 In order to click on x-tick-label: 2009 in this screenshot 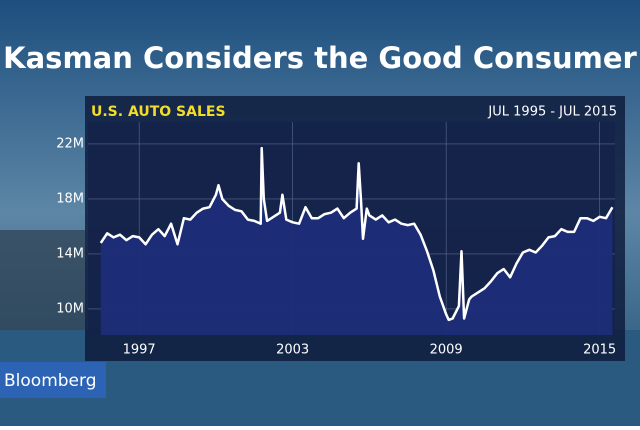, I will do `click(446, 350)`.